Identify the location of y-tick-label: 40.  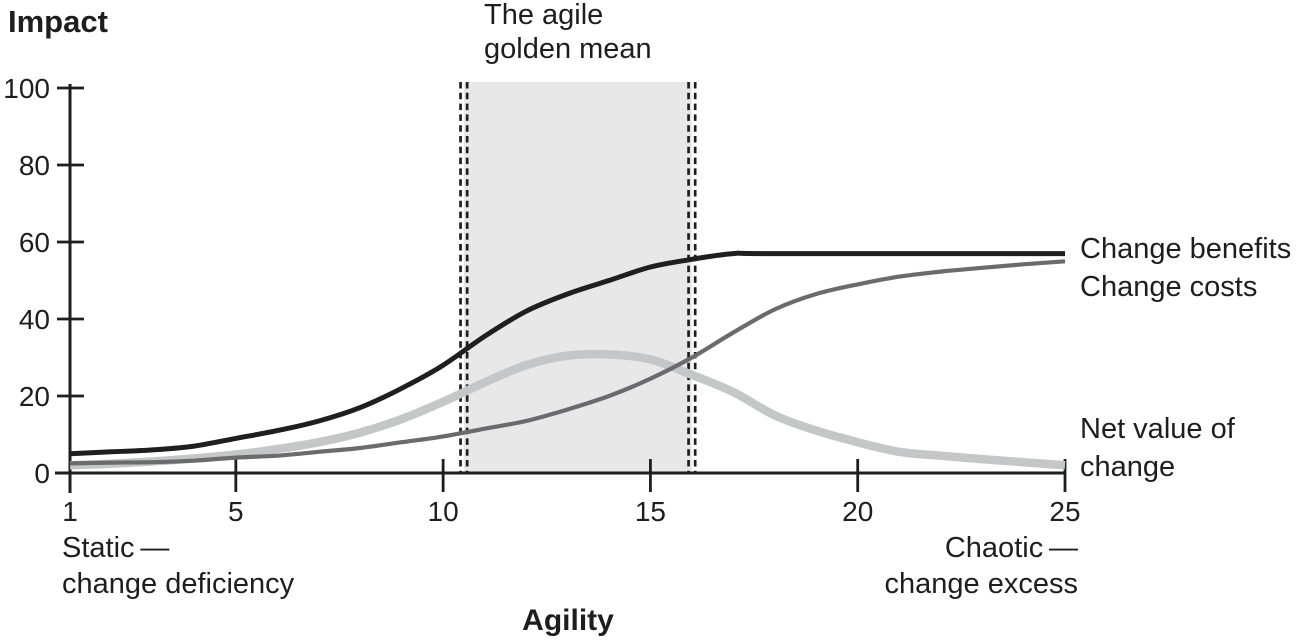
(34, 319).